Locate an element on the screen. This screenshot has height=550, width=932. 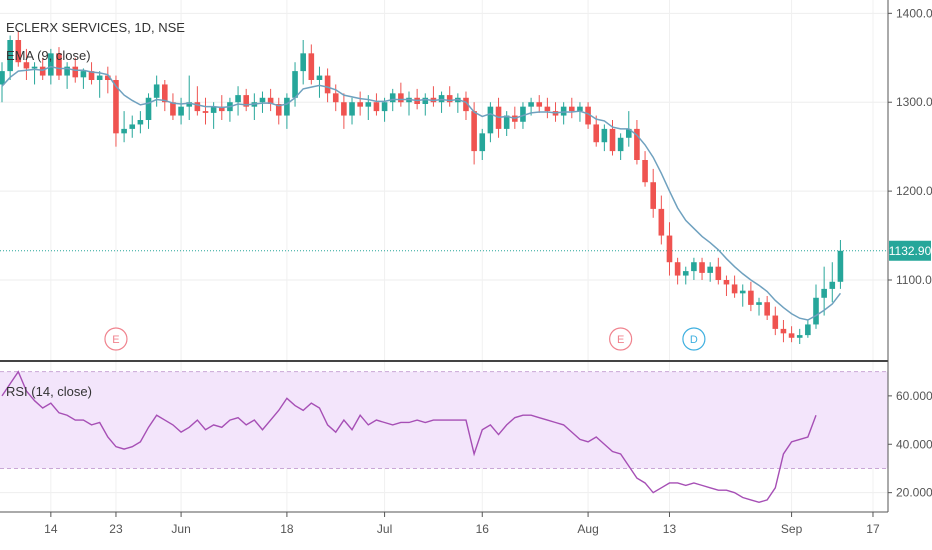
price-tick-label: 1300.00 is located at coordinates (914, 102).